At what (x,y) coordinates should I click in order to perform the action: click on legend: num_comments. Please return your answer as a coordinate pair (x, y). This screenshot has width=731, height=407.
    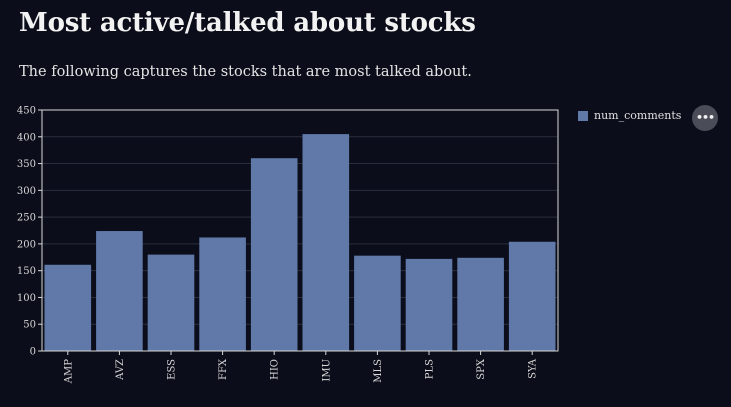
    Looking at the image, I should click on (629, 115).